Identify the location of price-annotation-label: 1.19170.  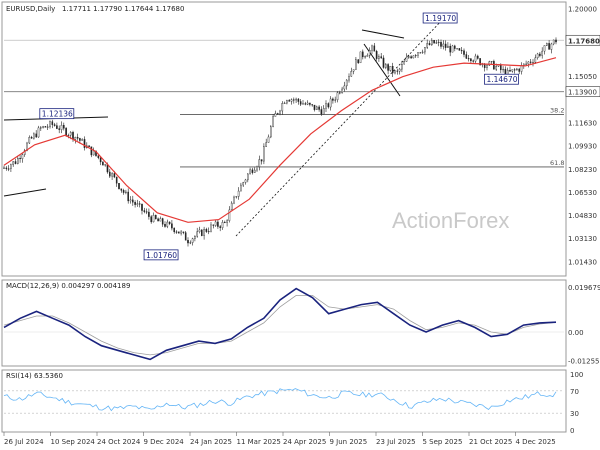
(440, 18).